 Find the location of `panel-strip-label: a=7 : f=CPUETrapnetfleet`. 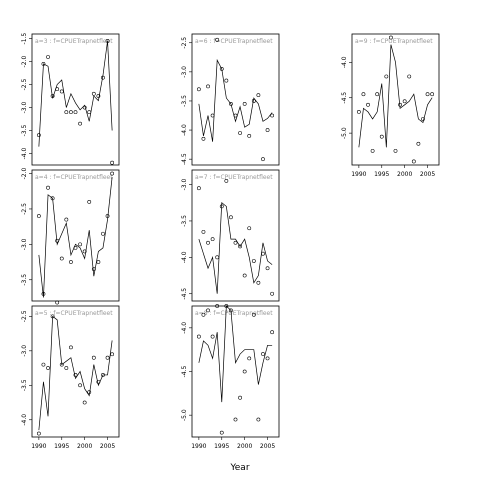

panel-strip-label: a=7 : f=CPUETrapnetfleet is located at coordinates (234, 177).